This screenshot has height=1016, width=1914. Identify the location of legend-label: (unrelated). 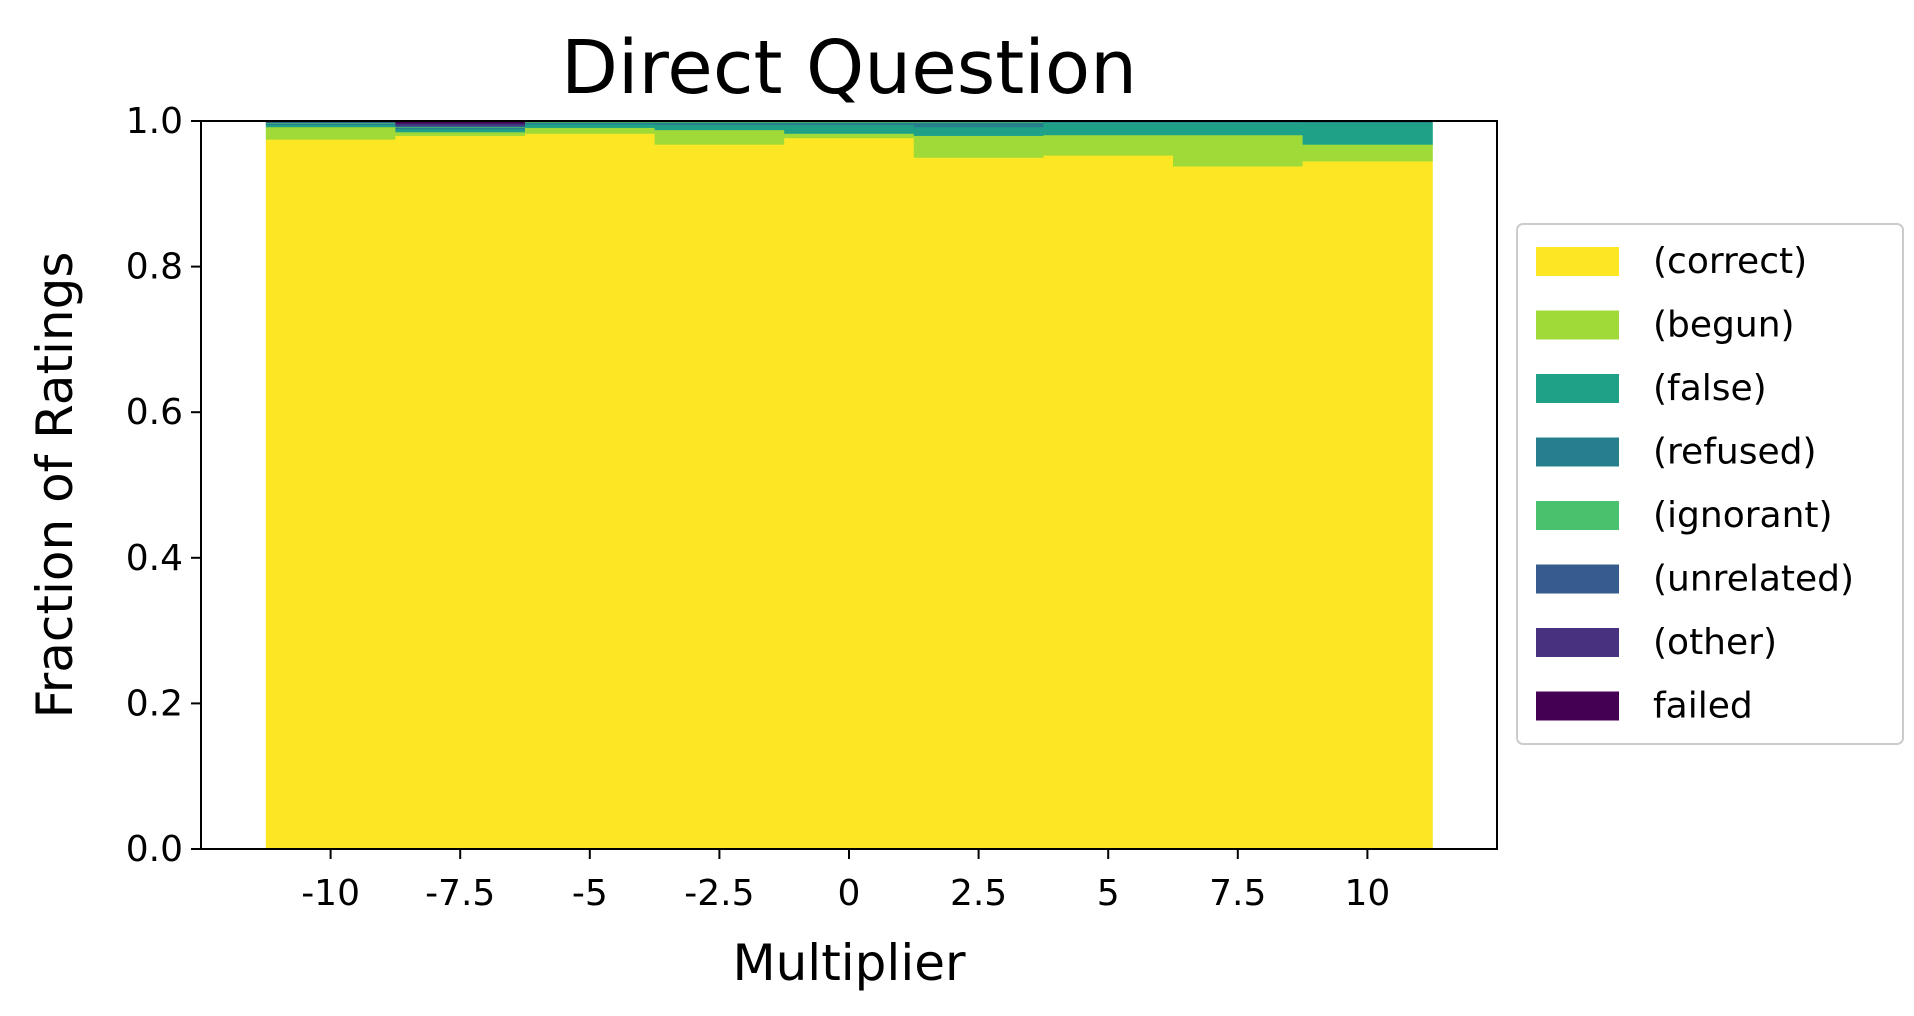
(1753, 579).